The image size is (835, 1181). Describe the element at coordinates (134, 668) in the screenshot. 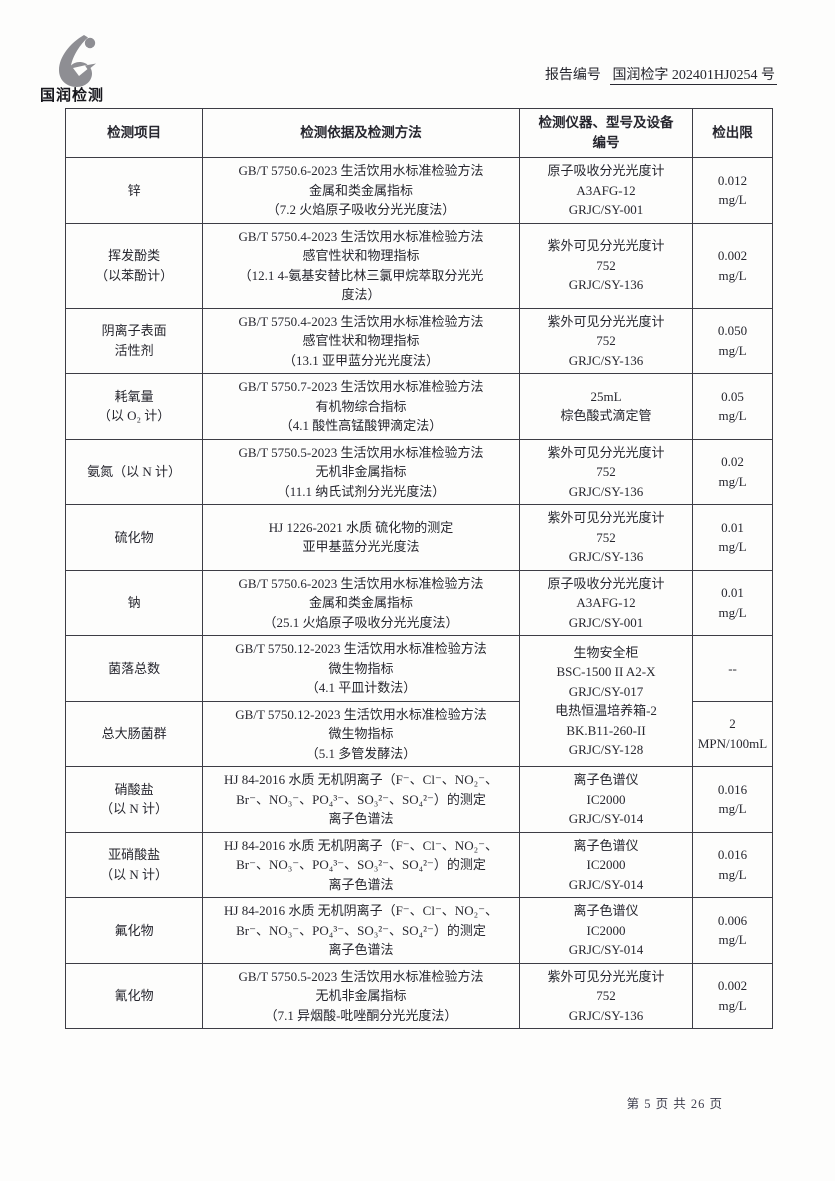

I see `cell-item: 菌落总数` at that location.